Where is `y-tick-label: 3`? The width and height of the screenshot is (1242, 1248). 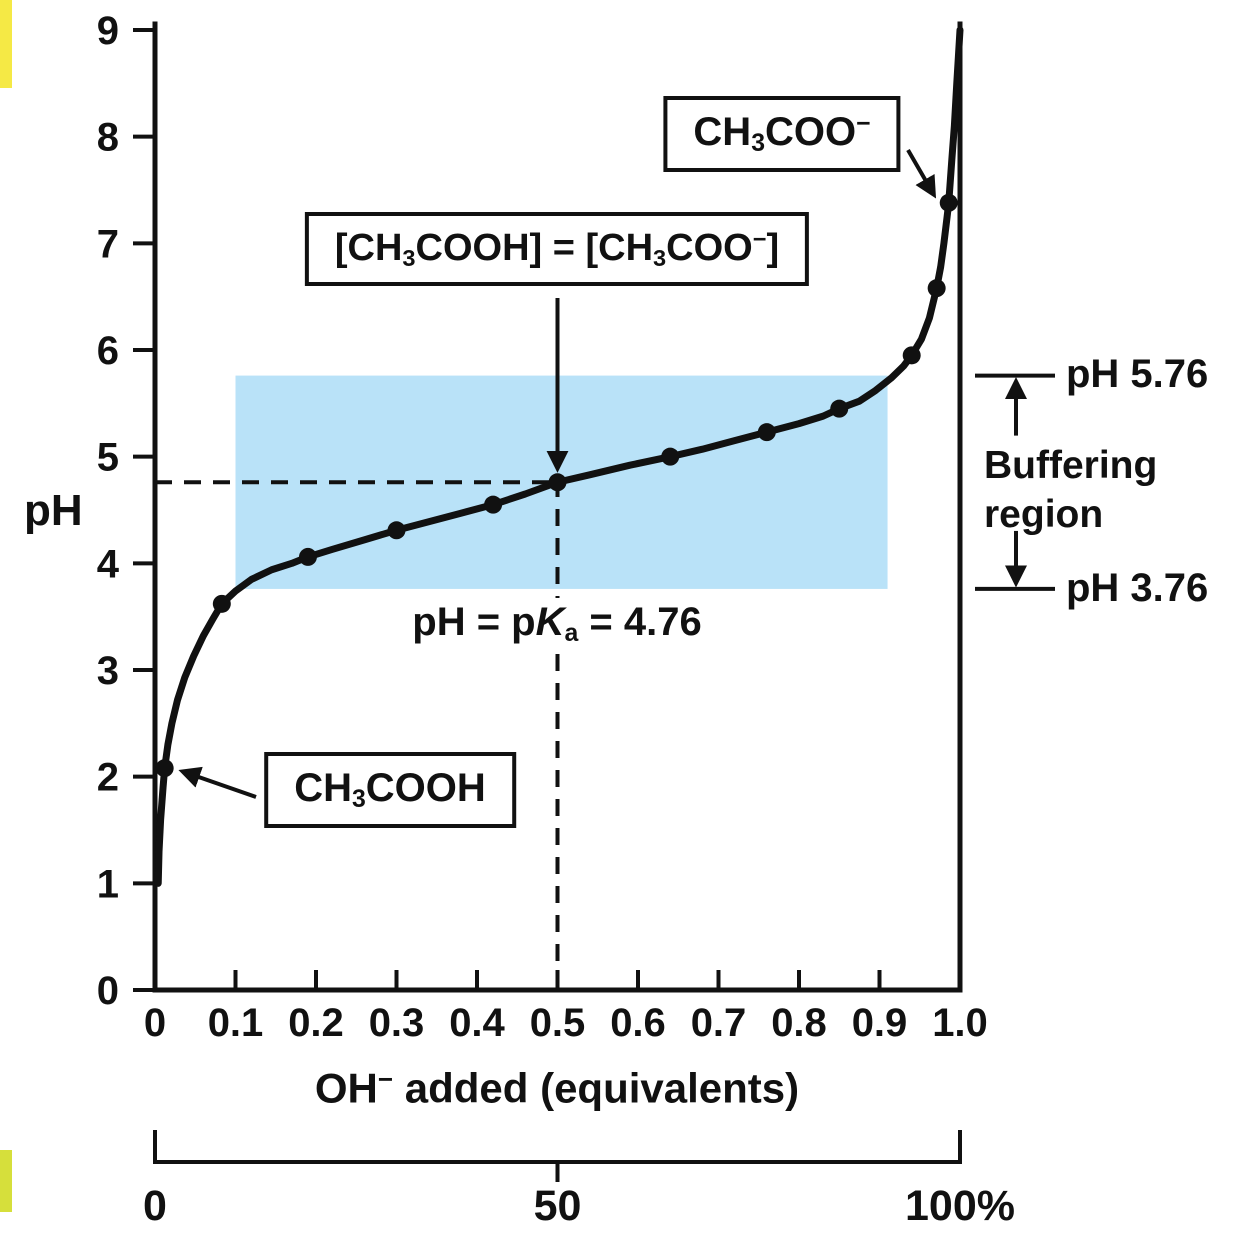
y-tick-label: 3 is located at coordinates (108, 671).